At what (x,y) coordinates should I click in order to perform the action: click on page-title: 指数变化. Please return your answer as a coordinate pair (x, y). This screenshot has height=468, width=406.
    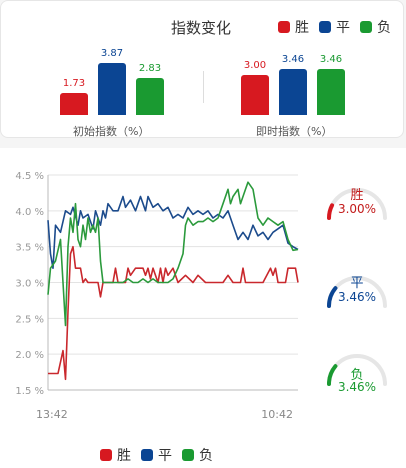
    Looking at the image, I should click on (201, 28).